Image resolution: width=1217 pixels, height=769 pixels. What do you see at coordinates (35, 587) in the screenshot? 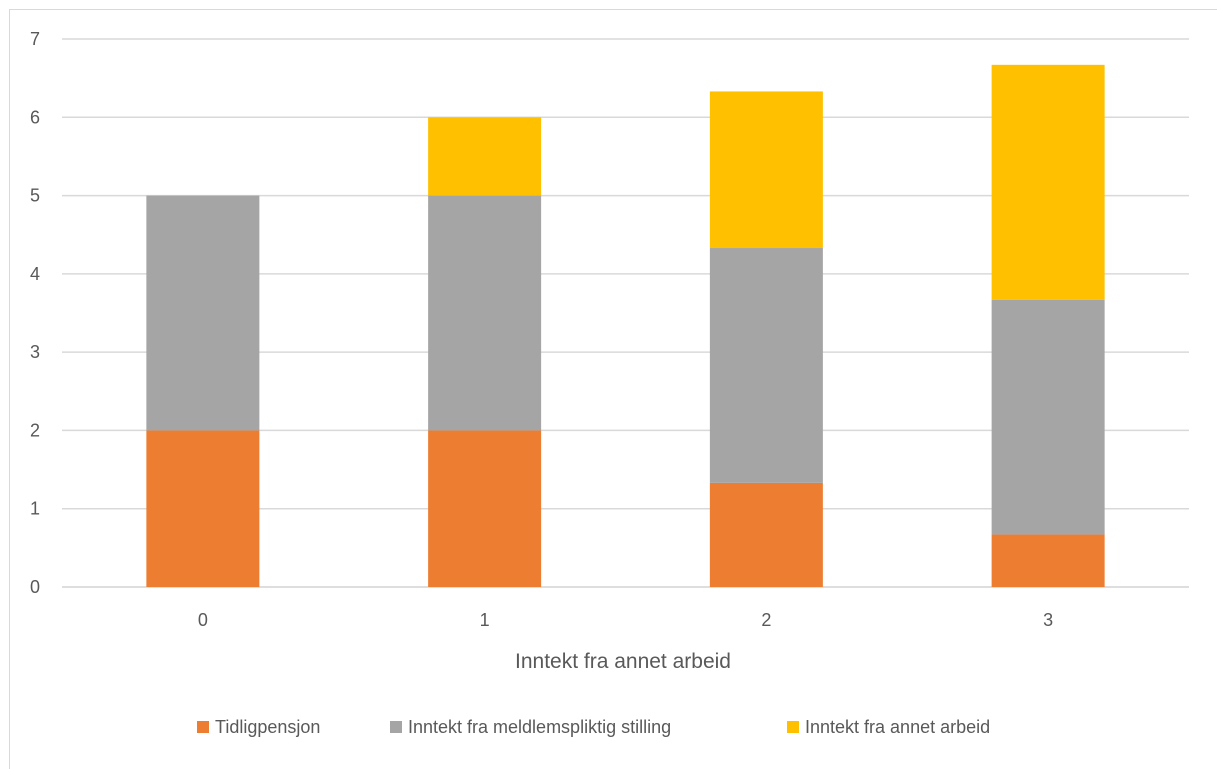
I see `y-tick-label: 0` at bounding box center [35, 587].